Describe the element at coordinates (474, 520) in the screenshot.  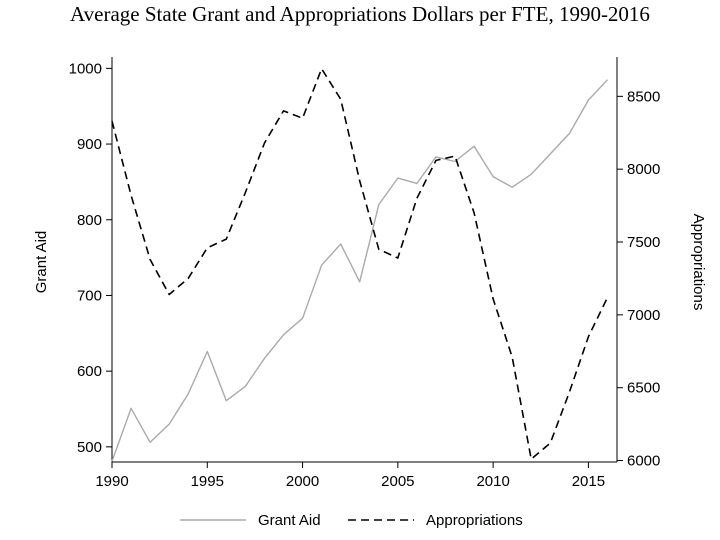
I see `legend-label: Appropriations` at that location.